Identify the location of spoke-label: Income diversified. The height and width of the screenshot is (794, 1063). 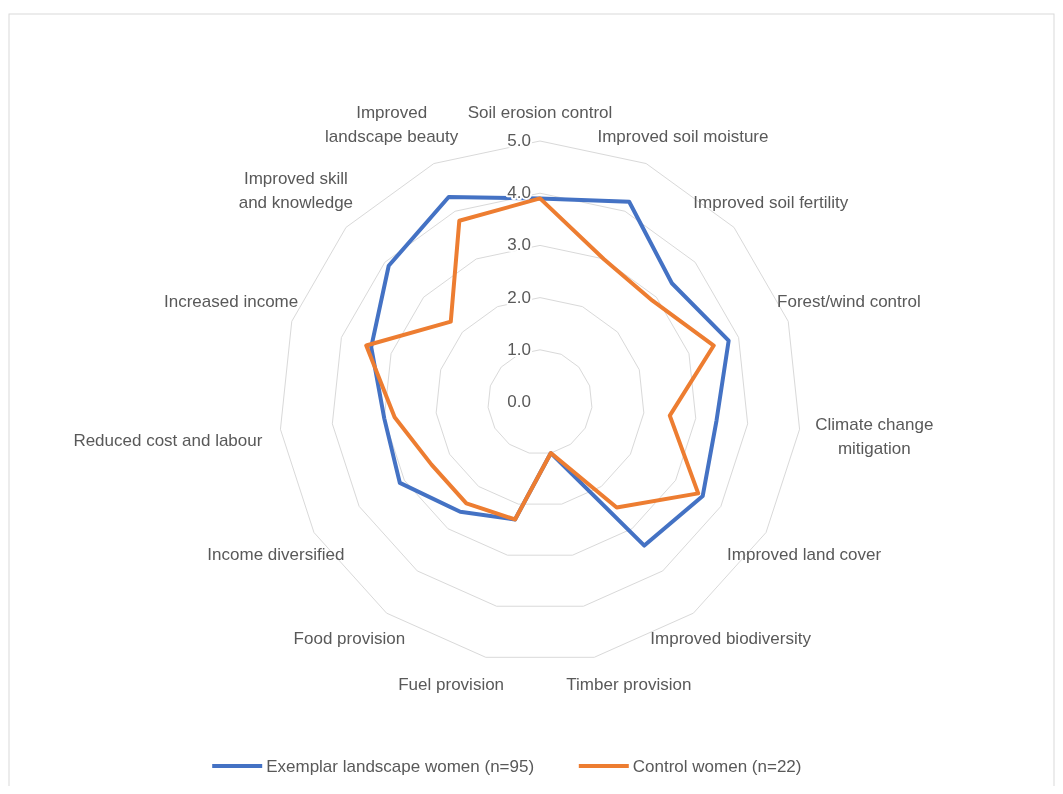
(276, 554).